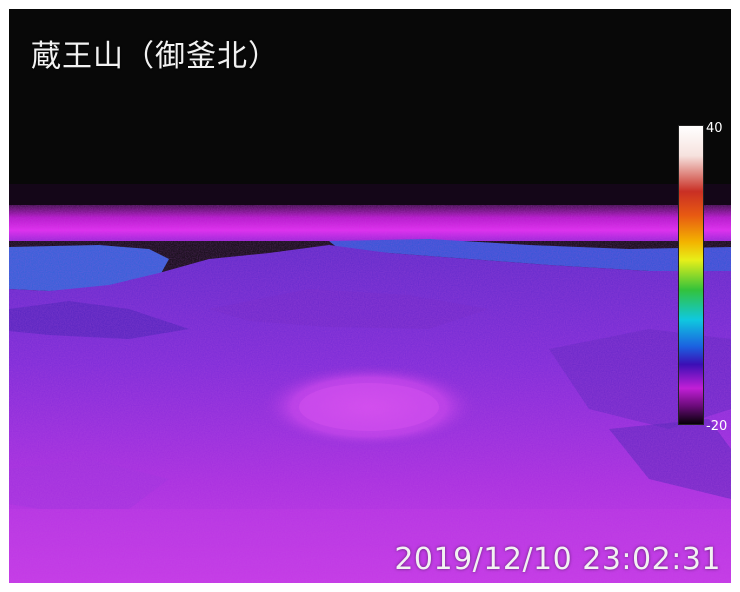 The width and height of the screenshot is (740, 592). I want to click on temperature-colorbar, so click(691, 275).